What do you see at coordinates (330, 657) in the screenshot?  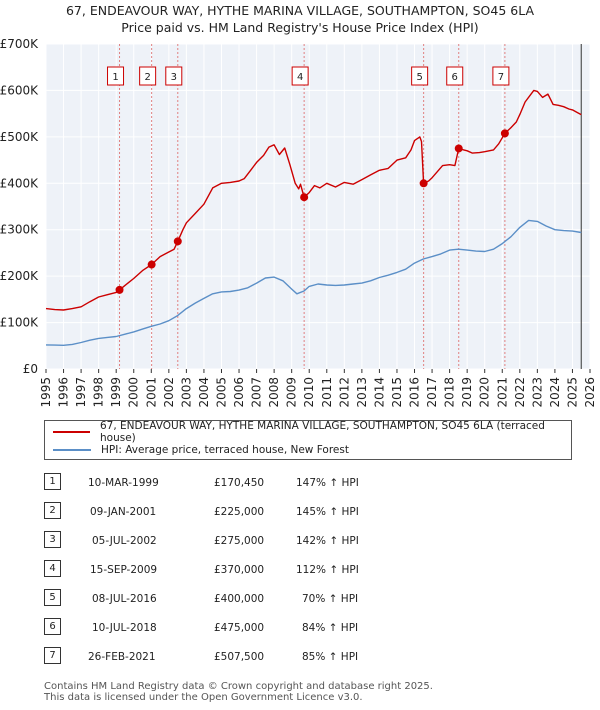 I see `sale-hpi: 85% ↑ HPI` at bounding box center [330, 657].